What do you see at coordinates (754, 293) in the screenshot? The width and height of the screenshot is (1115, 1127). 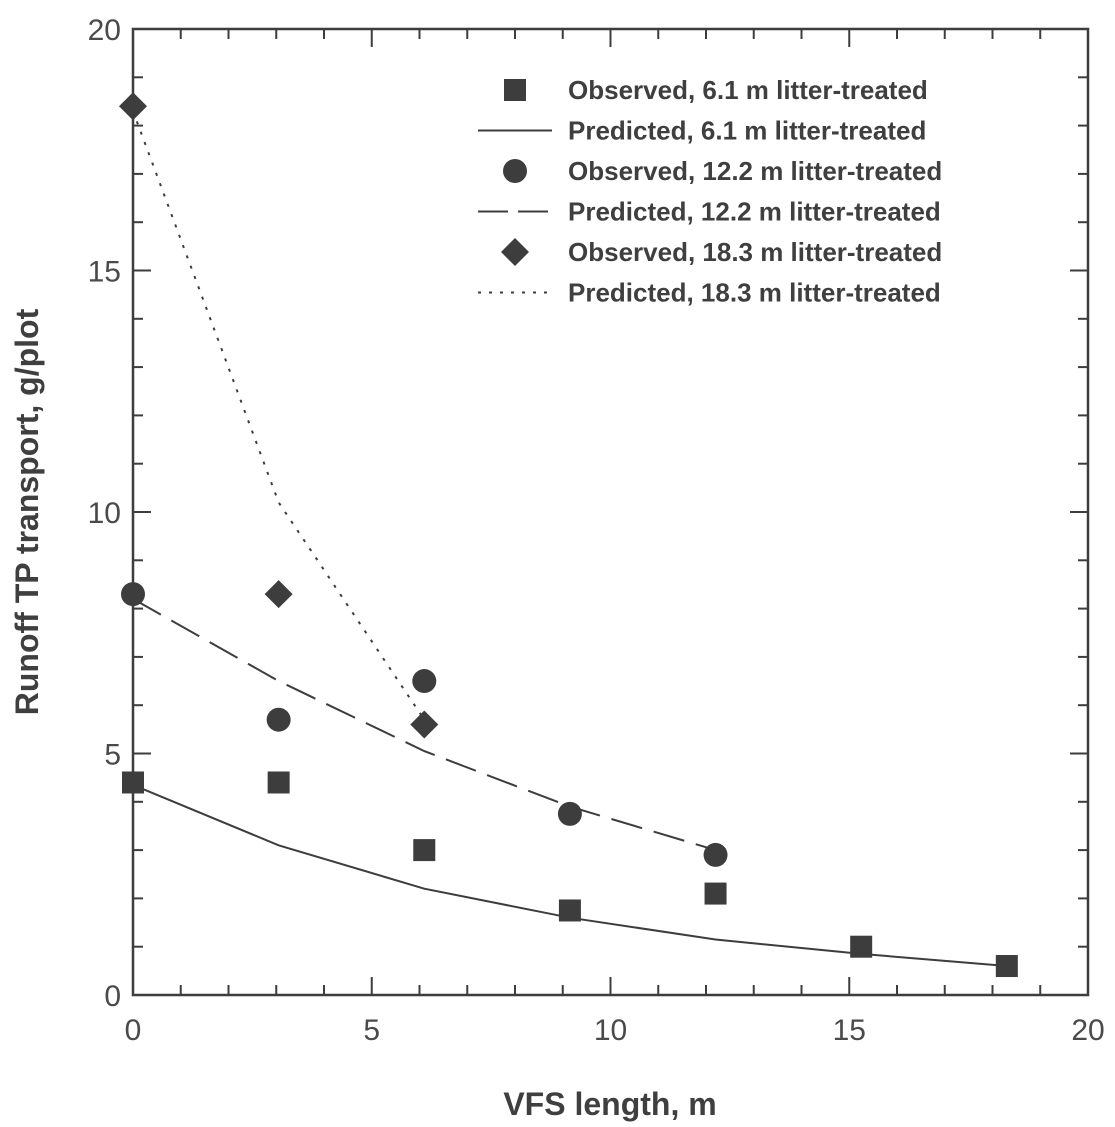 I see `legend-label-5: Predicted, 18.3 m litter-treated` at bounding box center [754, 293].